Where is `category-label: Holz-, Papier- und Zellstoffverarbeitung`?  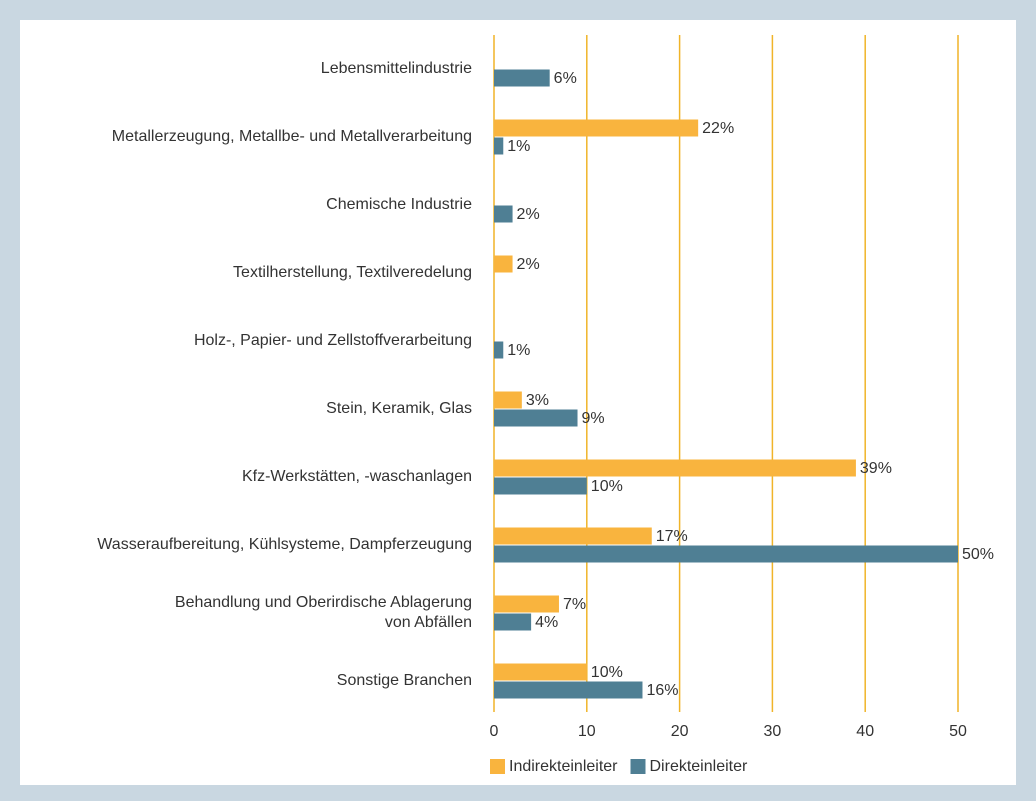 category-label: Holz-, Papier- und Zellstoffverarbeitung is located at coordinates (333, 340).